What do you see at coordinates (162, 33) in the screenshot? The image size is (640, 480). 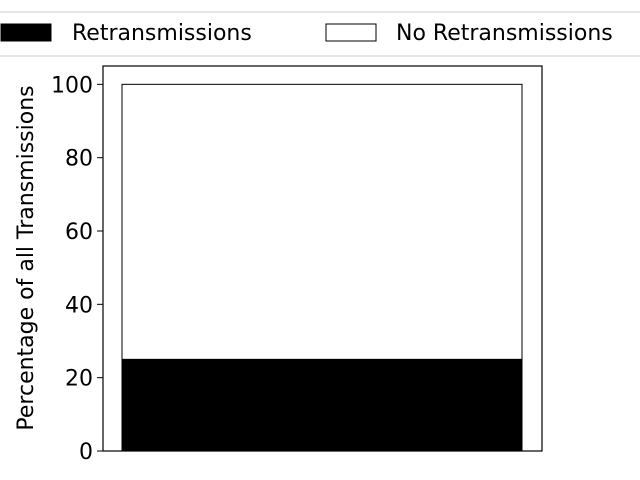 I see `legend-label-0: Retransmissions` at bounding box center [162, 33].